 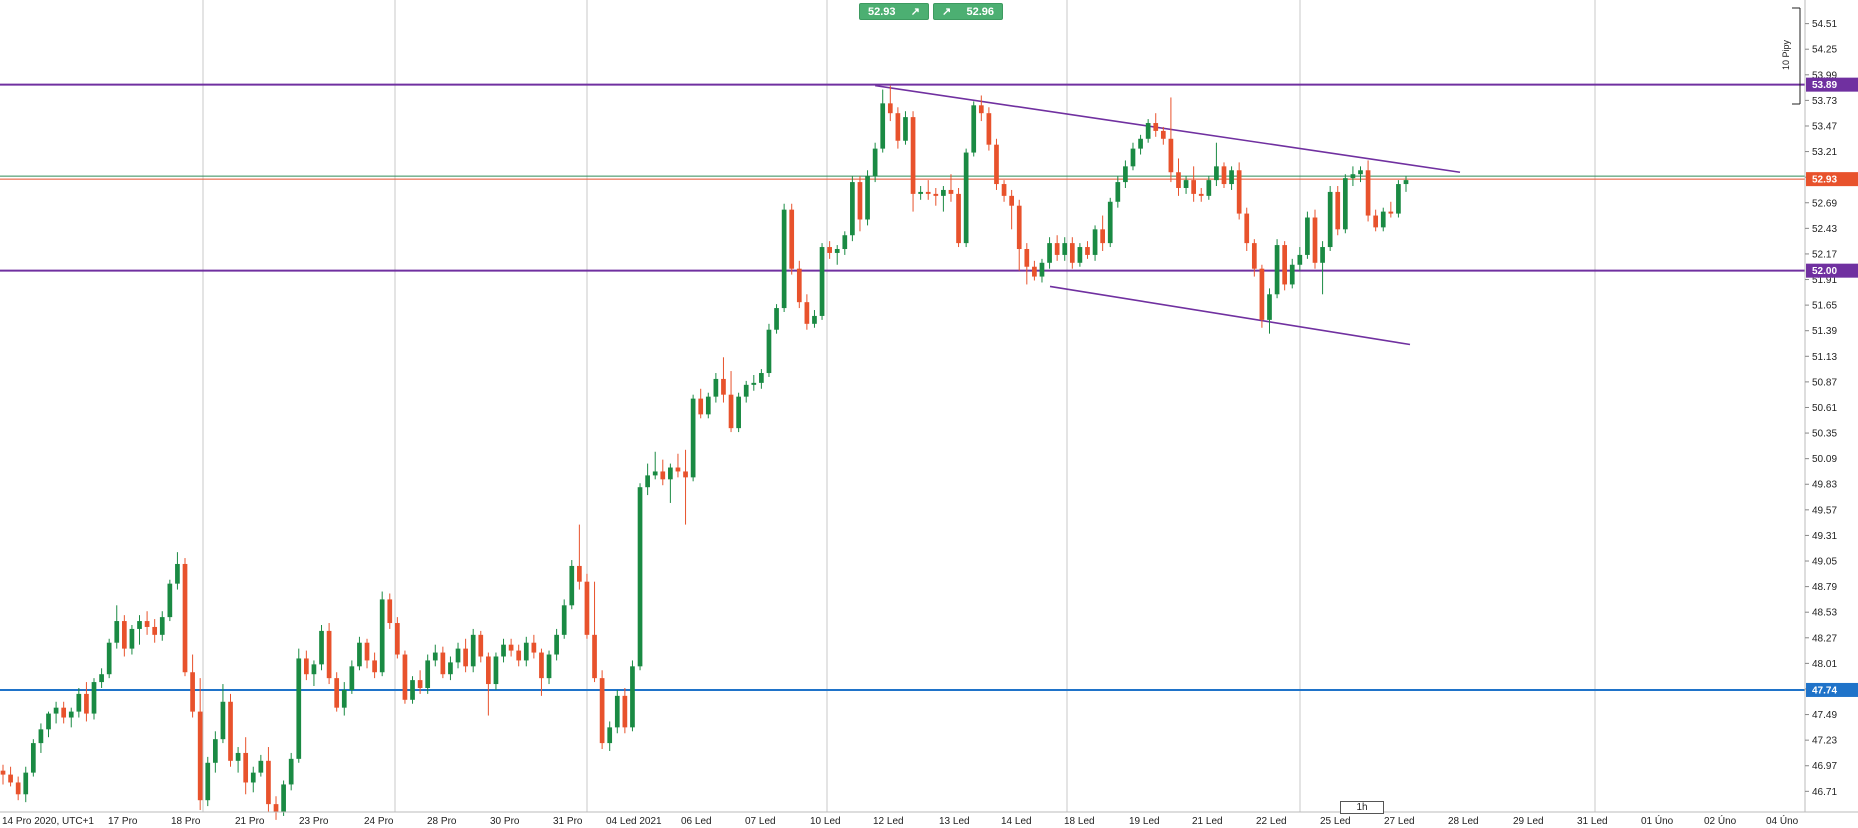 I want to click on x-tick-label: 30 Pro, so click(x=505, y=821).